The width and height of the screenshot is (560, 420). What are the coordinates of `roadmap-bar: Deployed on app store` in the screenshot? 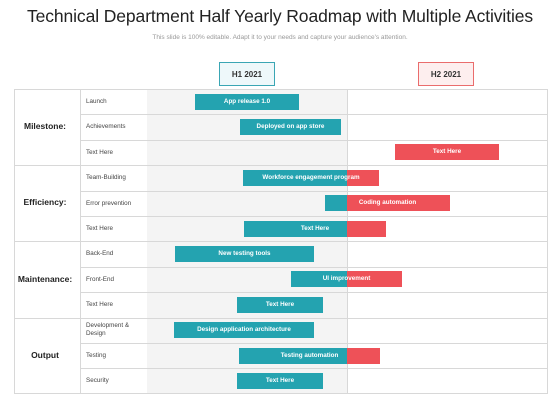 It's located at (290, 126).